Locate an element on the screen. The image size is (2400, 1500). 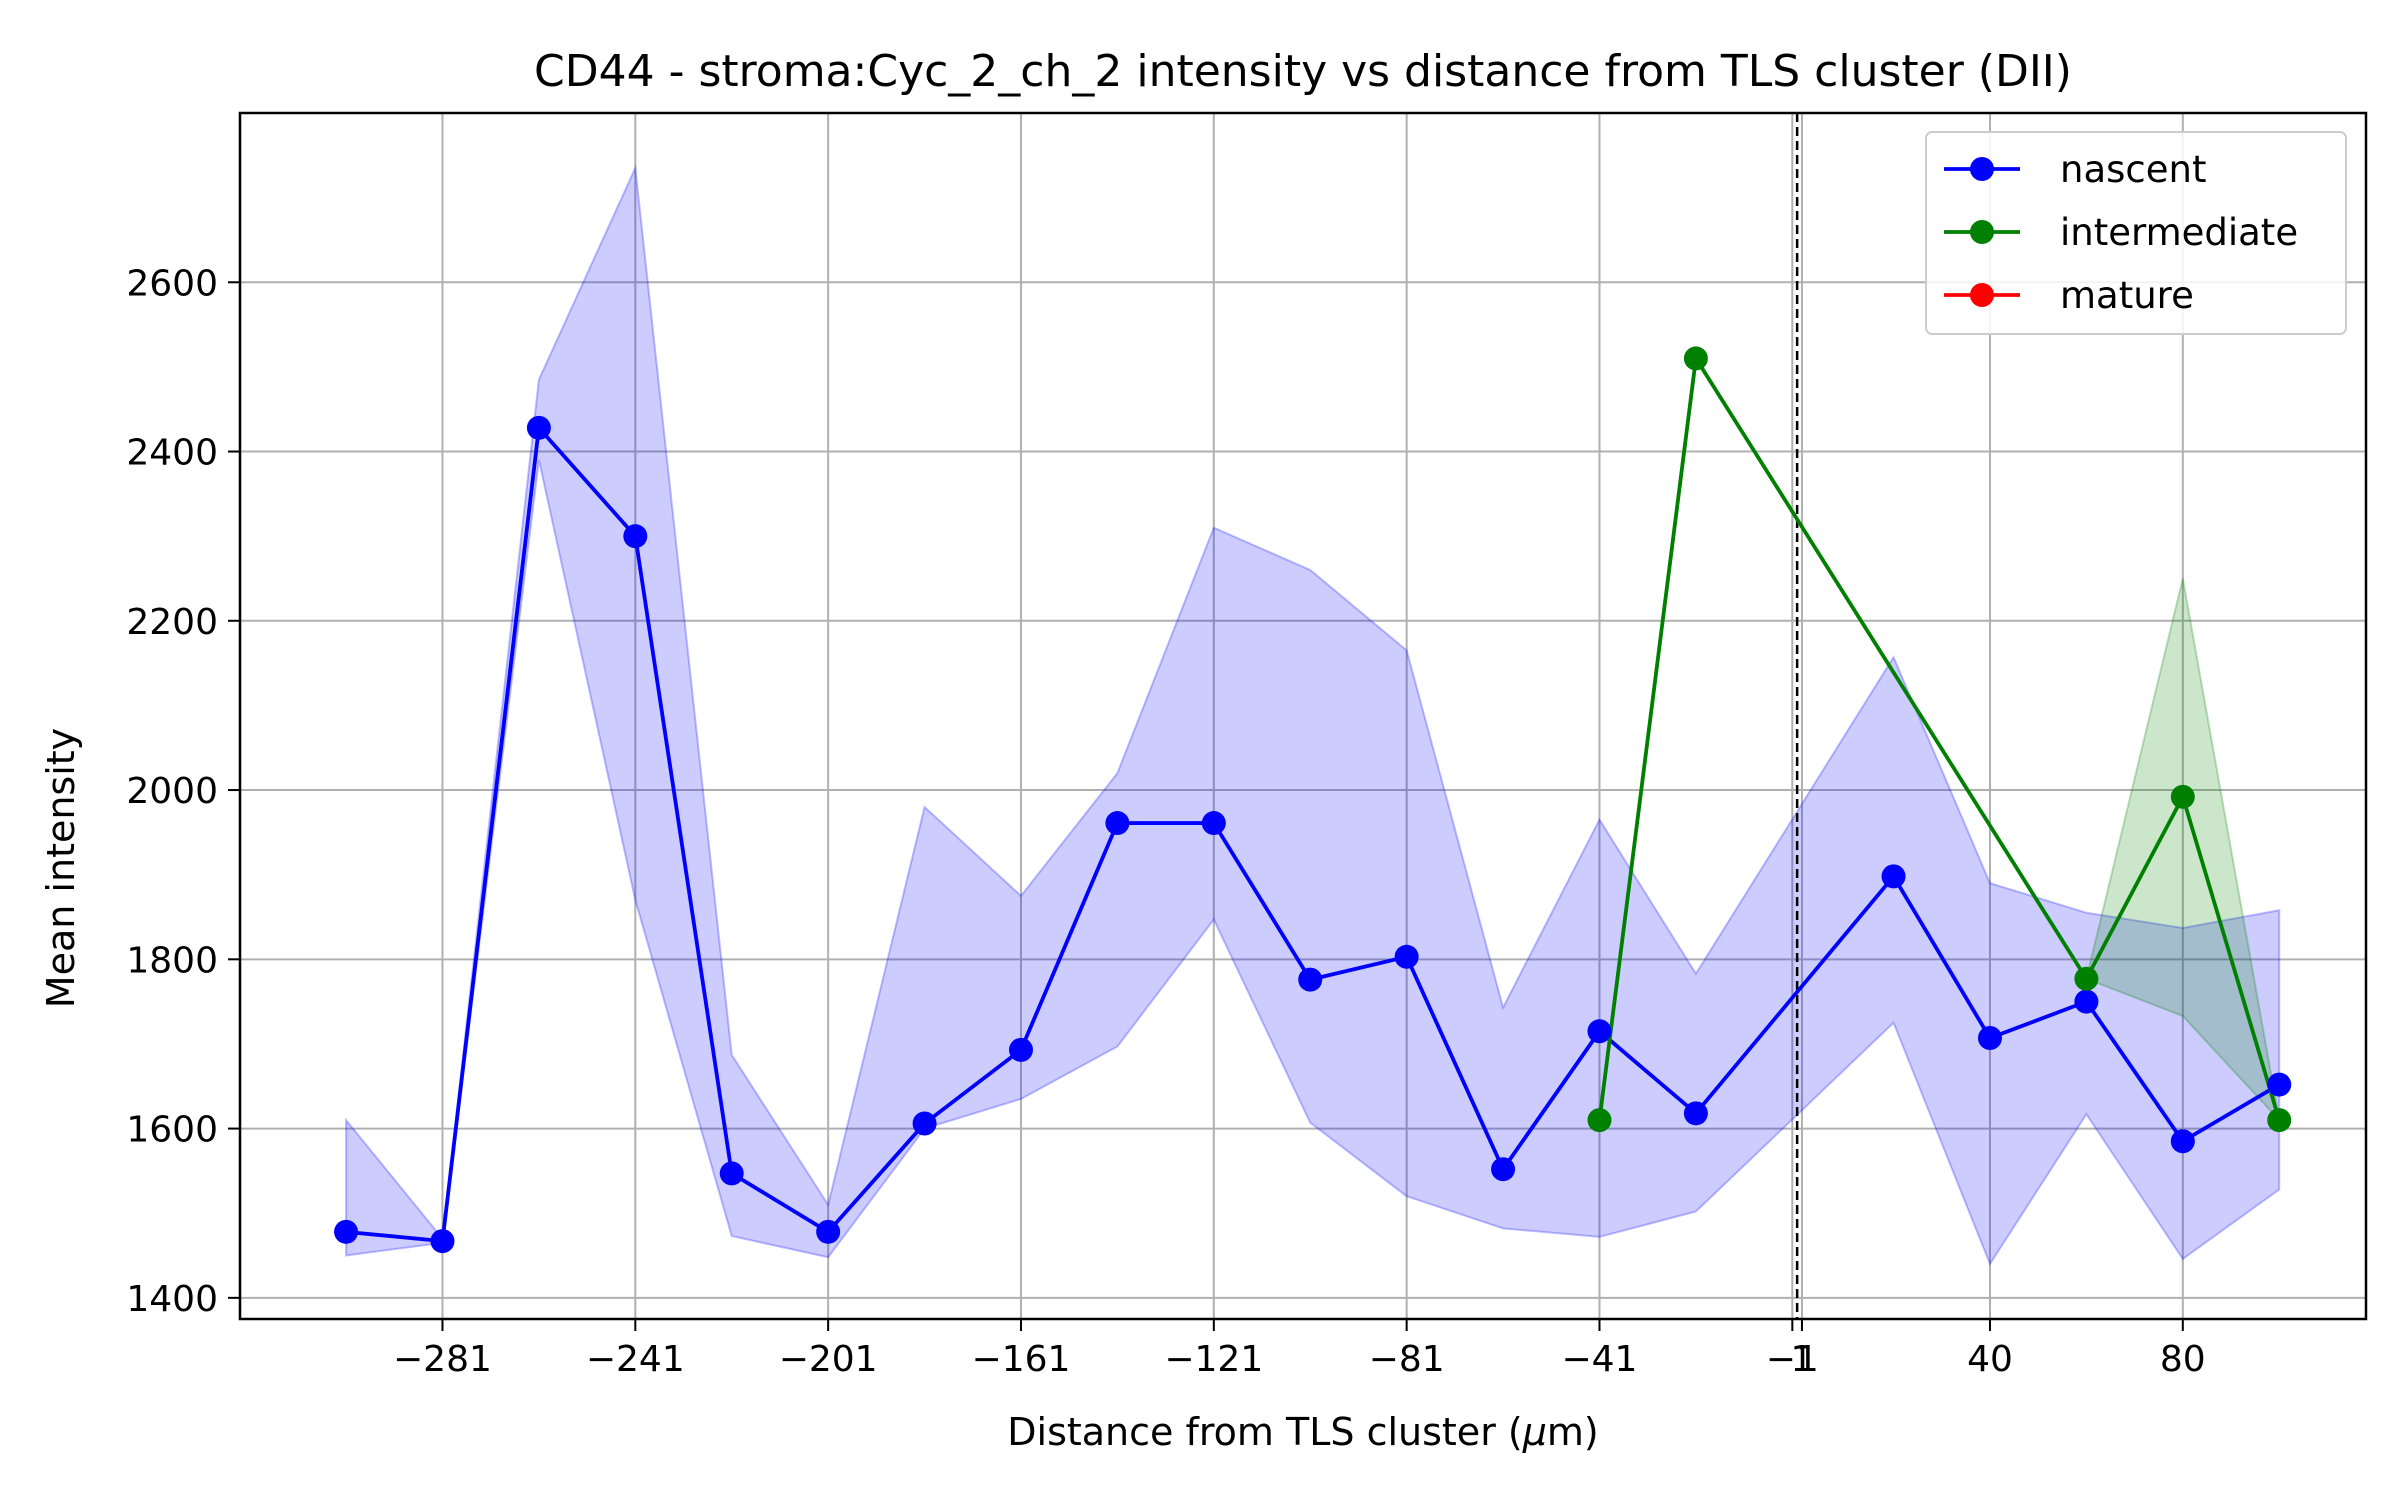
legend-label-intermediate: intermediate is located at coordinates (2179, 232).